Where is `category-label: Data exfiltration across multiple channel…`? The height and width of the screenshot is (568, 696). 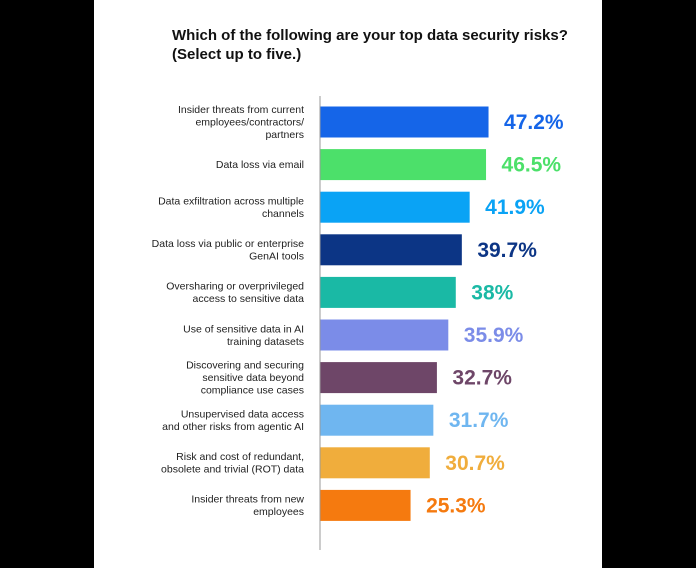
category-label: Data exfiltration across multiple channel… is located at coordinates (231, 207).